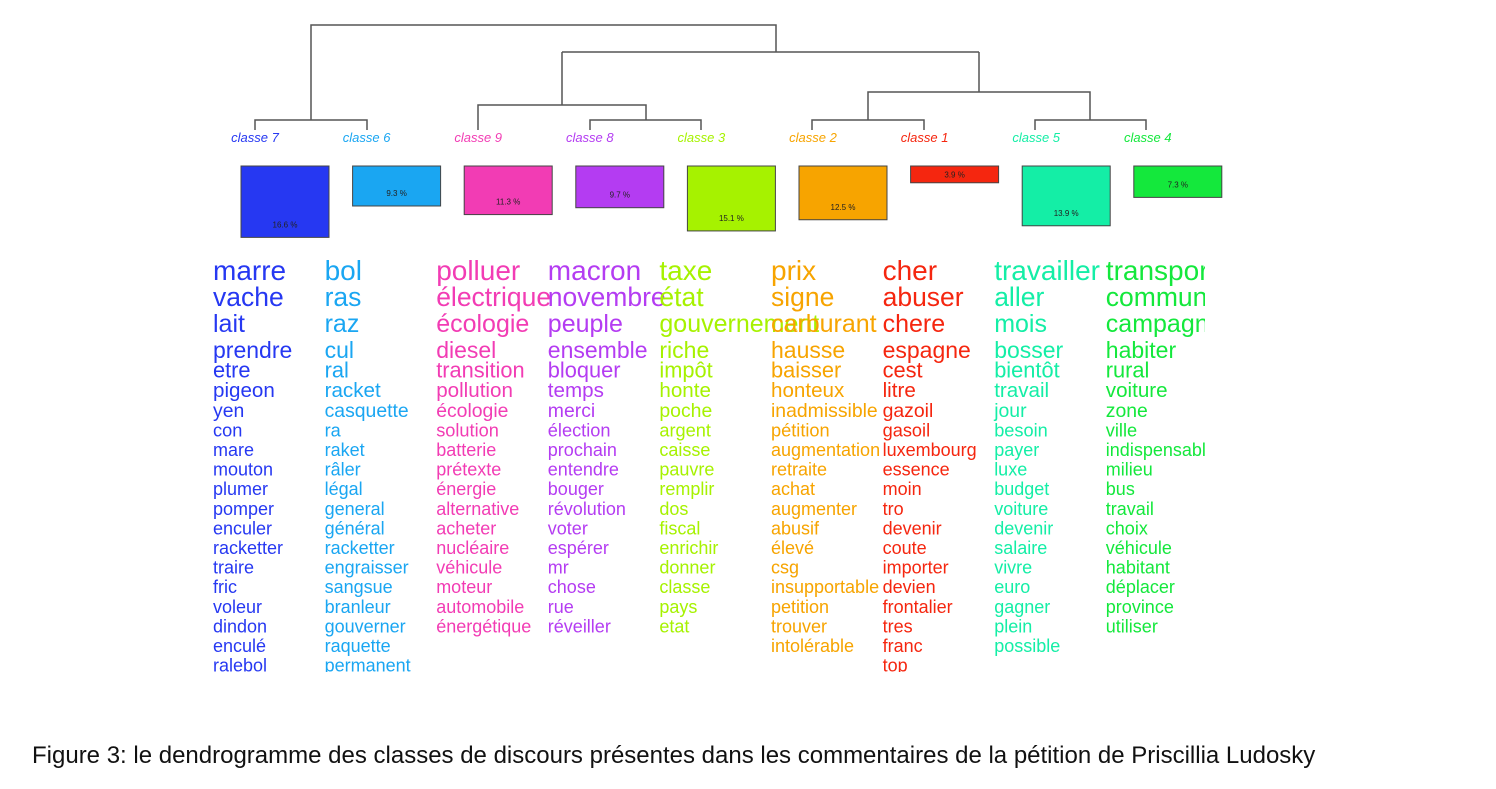 The image size is (1496, 789). I want to click on class-word: véhicule, so click(1139, 548).